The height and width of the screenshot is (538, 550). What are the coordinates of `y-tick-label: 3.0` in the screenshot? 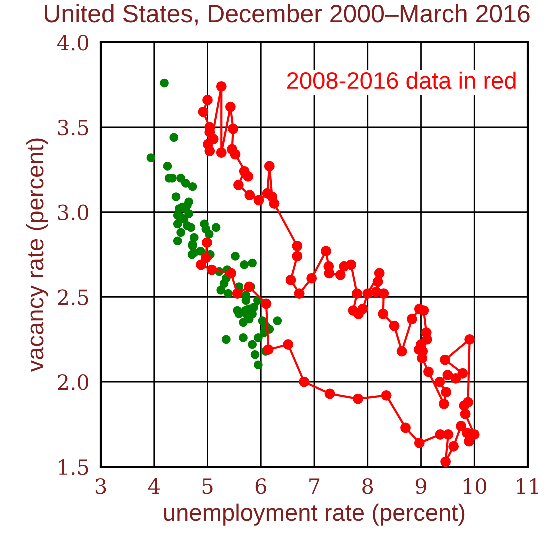 It's located at (73, 212).